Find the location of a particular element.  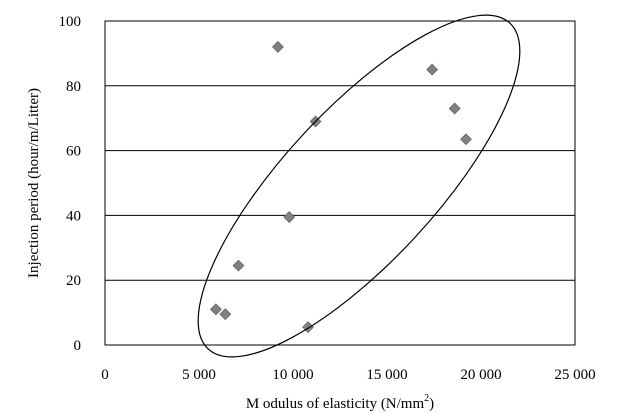

y-axis-title: Injection period (hour/m/Litter) is located at coordinates (34, 183).